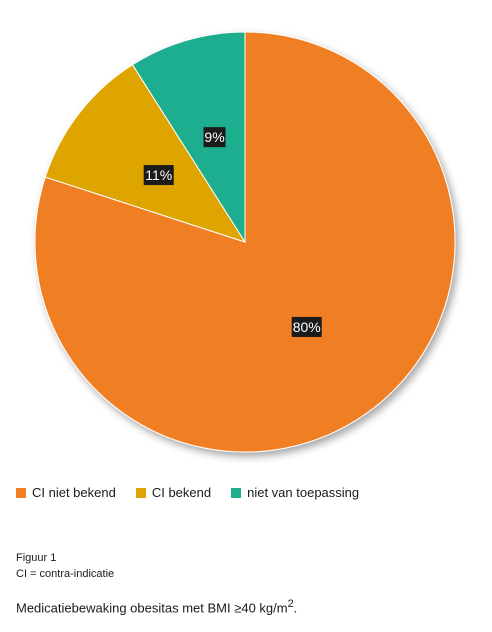  What do you see at coordinates (290, 604) in the screenshot?
I see `caption-superscript: 2` at bounding box center [290, 604].